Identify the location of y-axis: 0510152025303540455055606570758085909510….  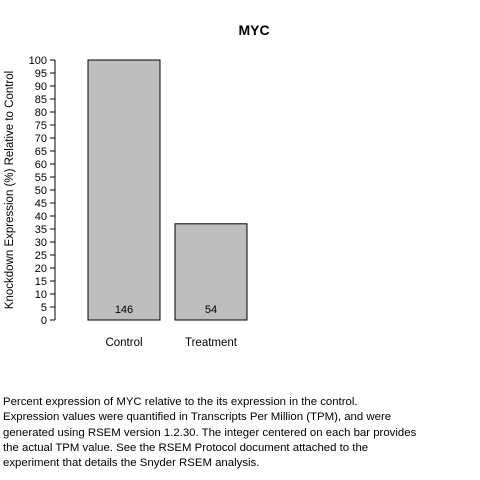
(42, 191).